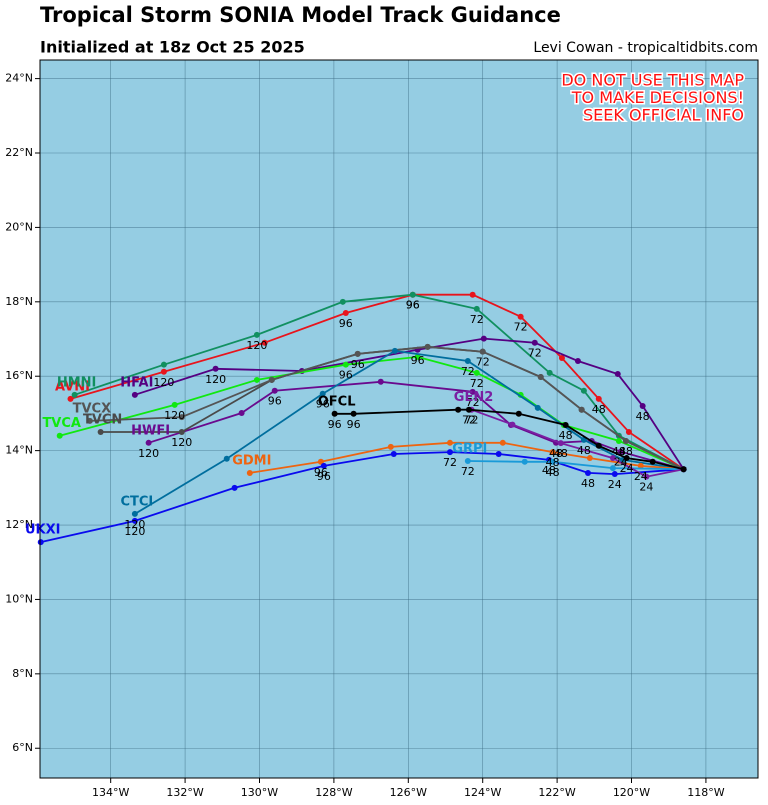 The width and height of the screenshot is (768, 805). What do you see at coordinates (657, 97) in the screenshot?
I see `warning-text: TO MAKE DECISIONS!` at bounding box center [657, 97].